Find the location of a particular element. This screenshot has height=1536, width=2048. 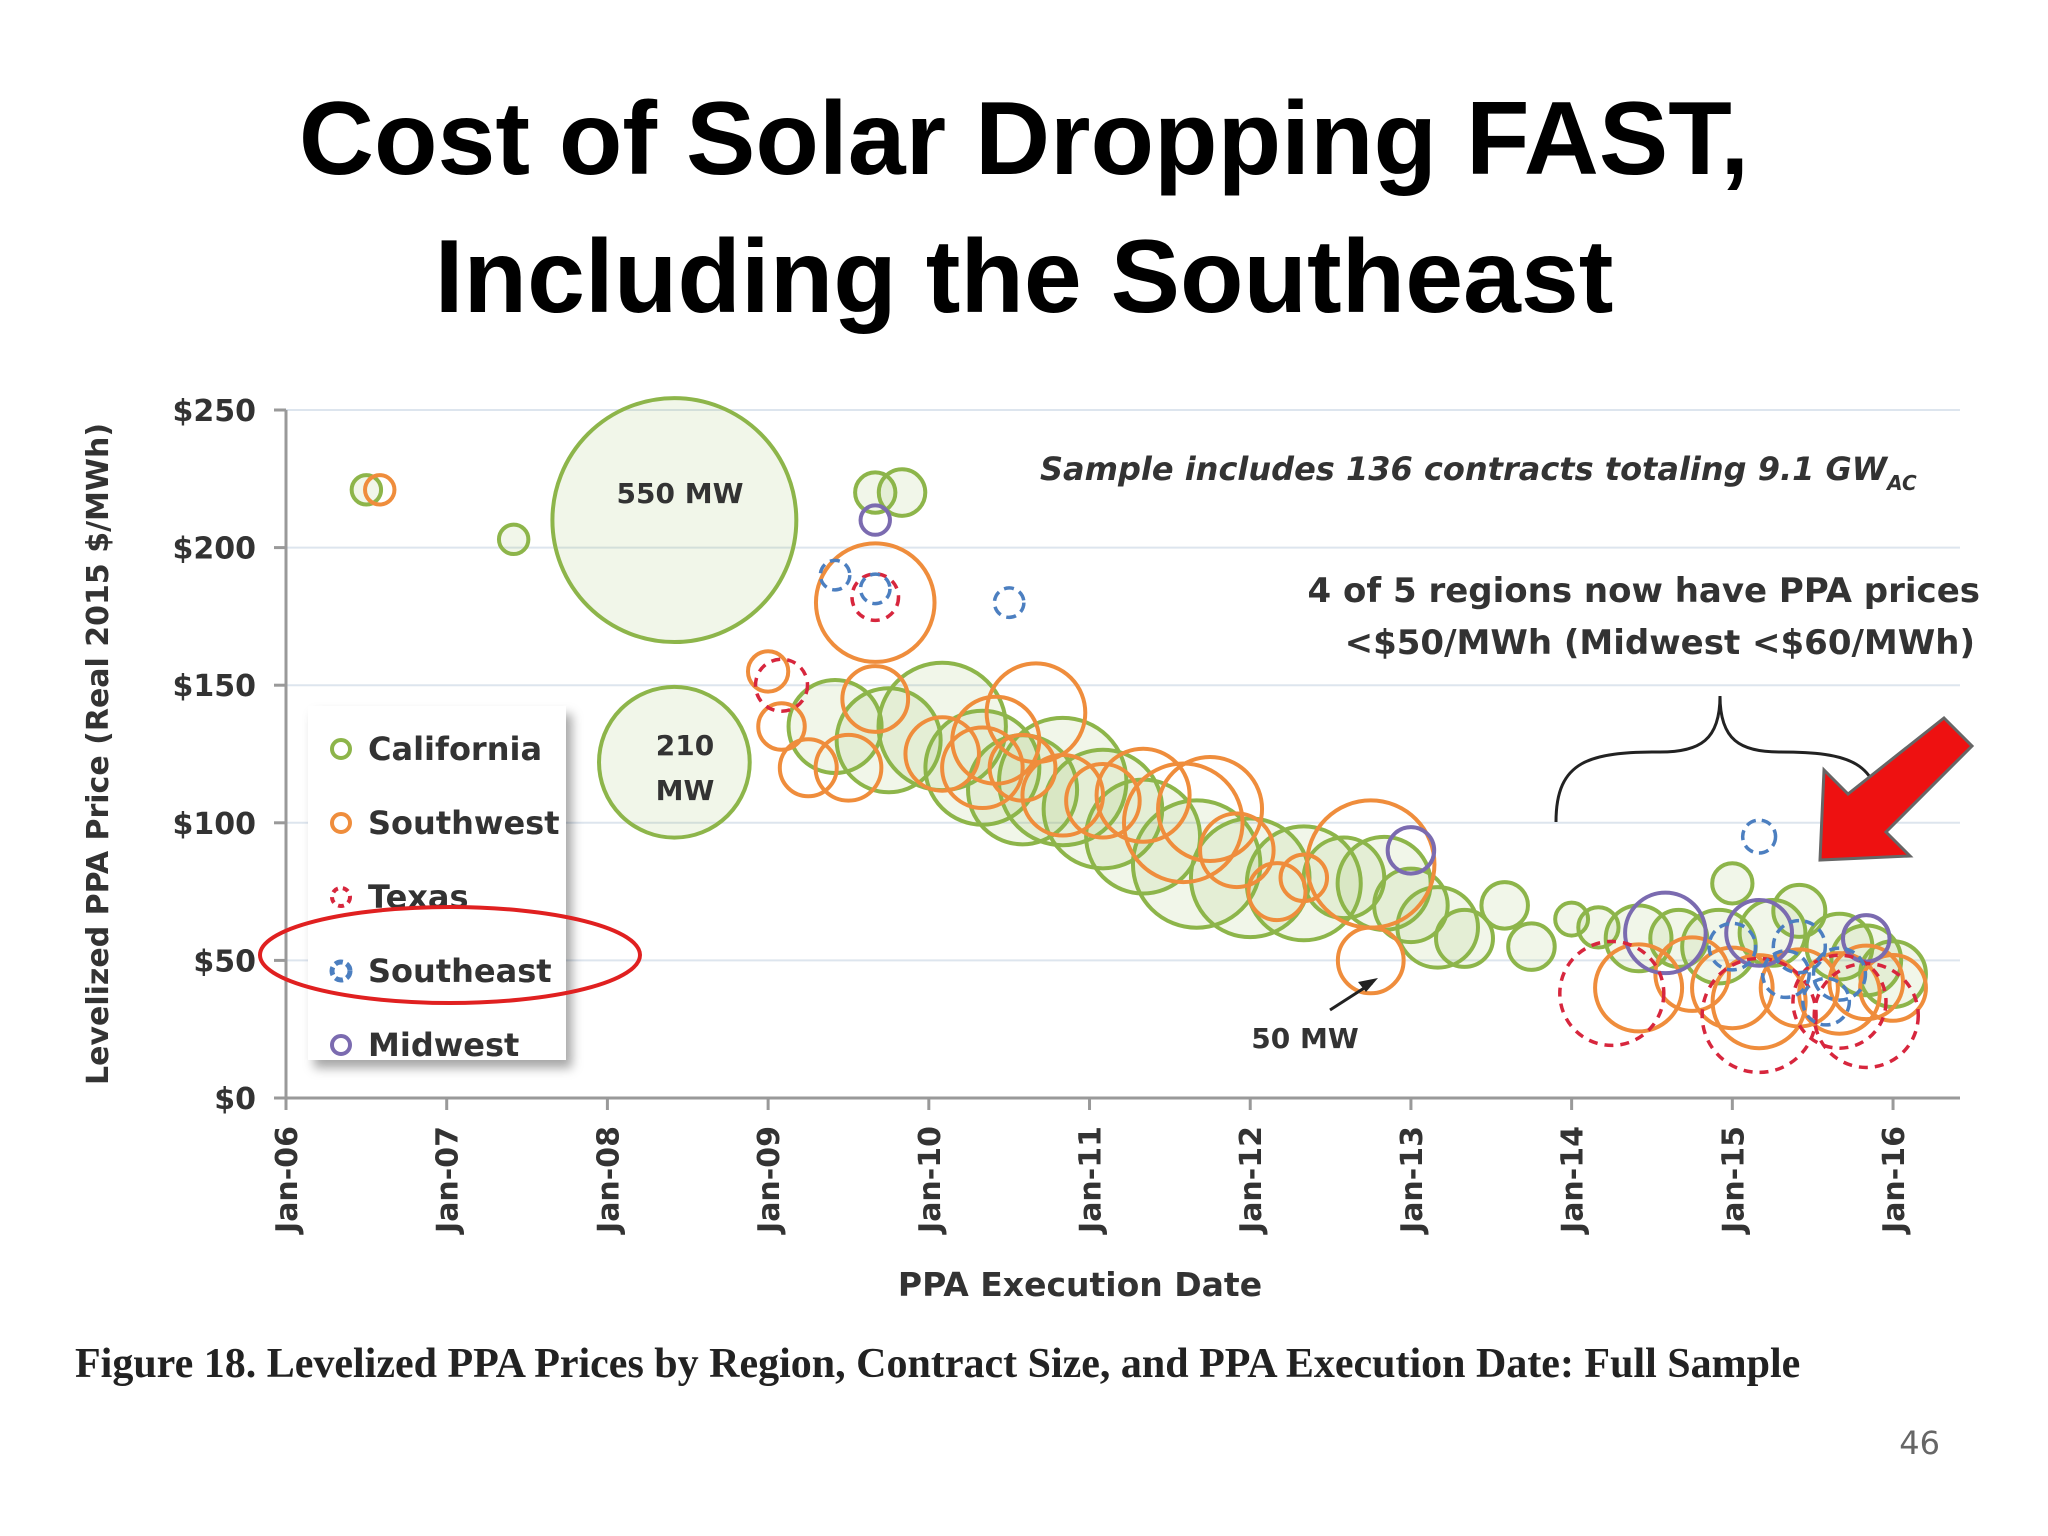

label-550mw: 550 MW is located at coordinates (680, 493).